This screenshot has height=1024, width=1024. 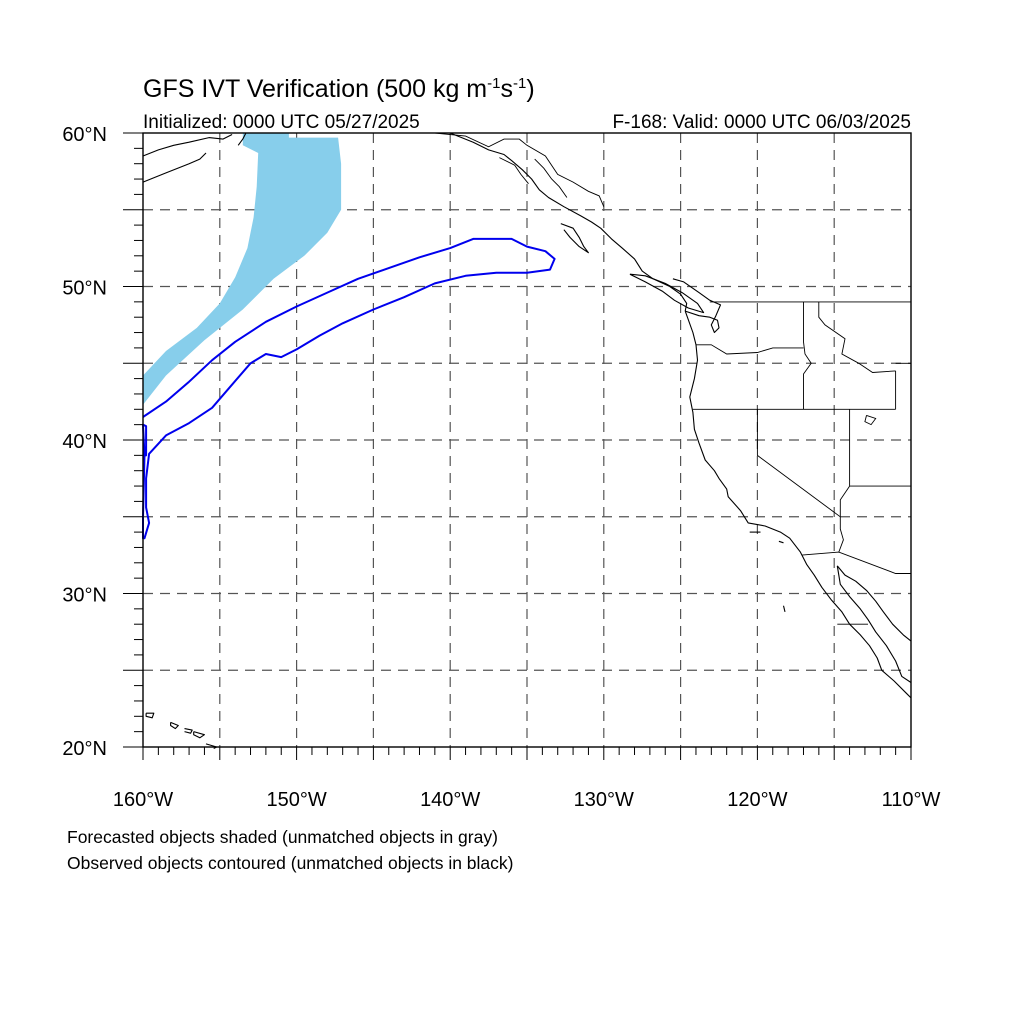 I want to click on lon-tick-label: 140°W, so click(x=450, y=800).